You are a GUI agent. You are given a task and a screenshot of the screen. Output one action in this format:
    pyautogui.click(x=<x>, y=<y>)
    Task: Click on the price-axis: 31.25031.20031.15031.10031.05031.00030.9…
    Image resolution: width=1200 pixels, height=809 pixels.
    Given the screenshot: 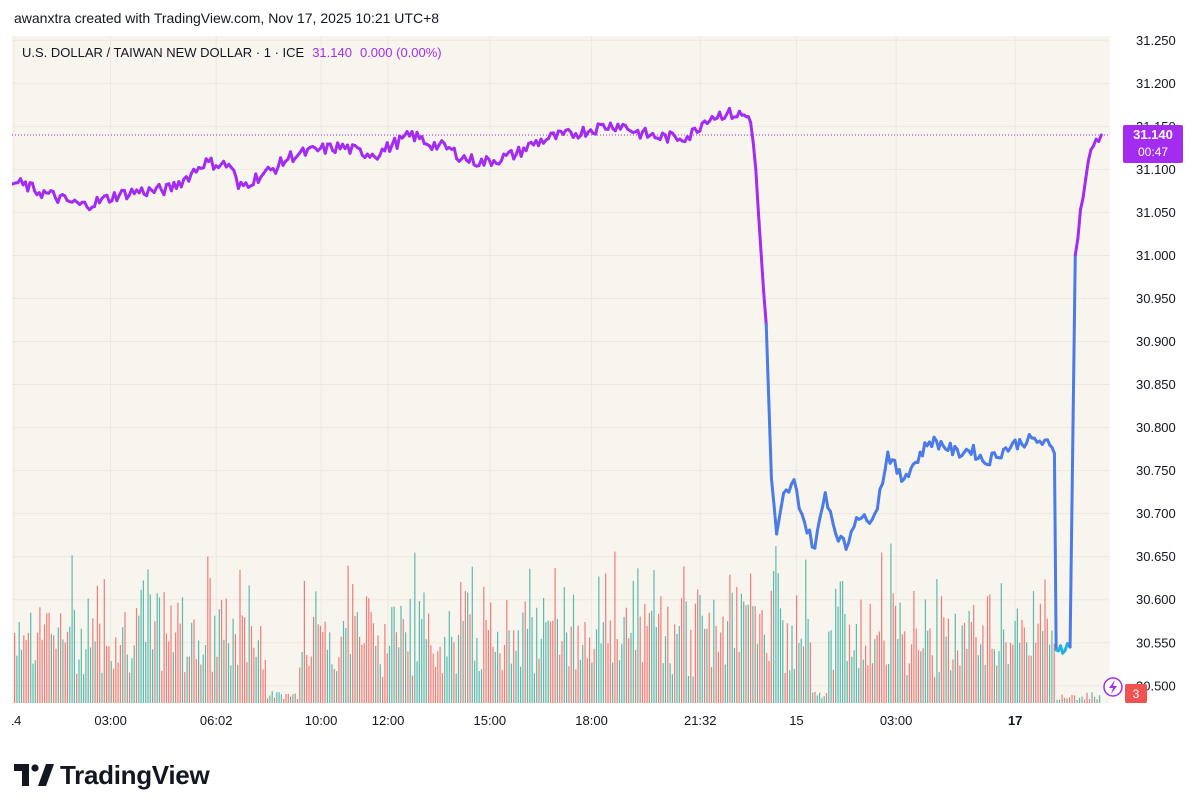 What is the action you would take?
    pyautogui.click(x=1156, y=363)
    